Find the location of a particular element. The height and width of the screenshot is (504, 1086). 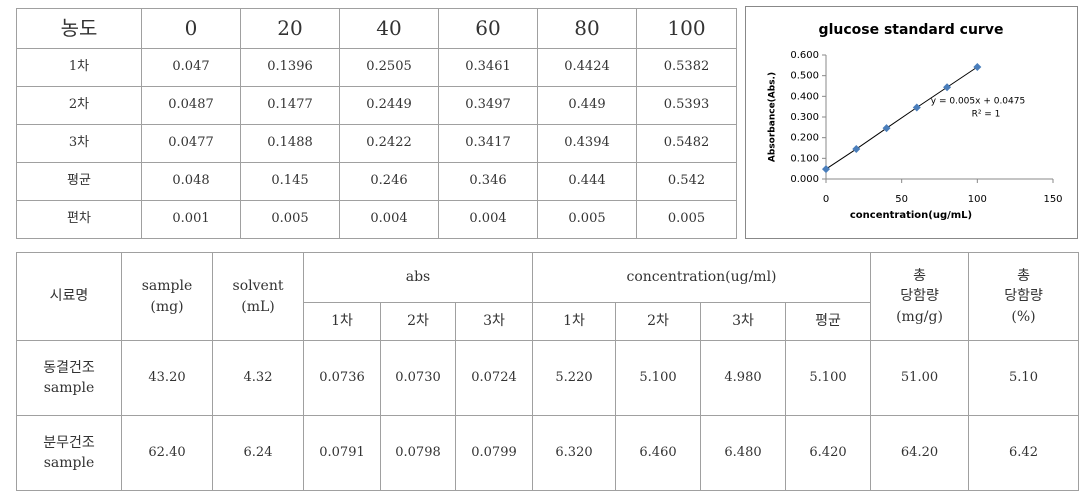

cell-text: 0.0477 is located at coordinates (191, 143).